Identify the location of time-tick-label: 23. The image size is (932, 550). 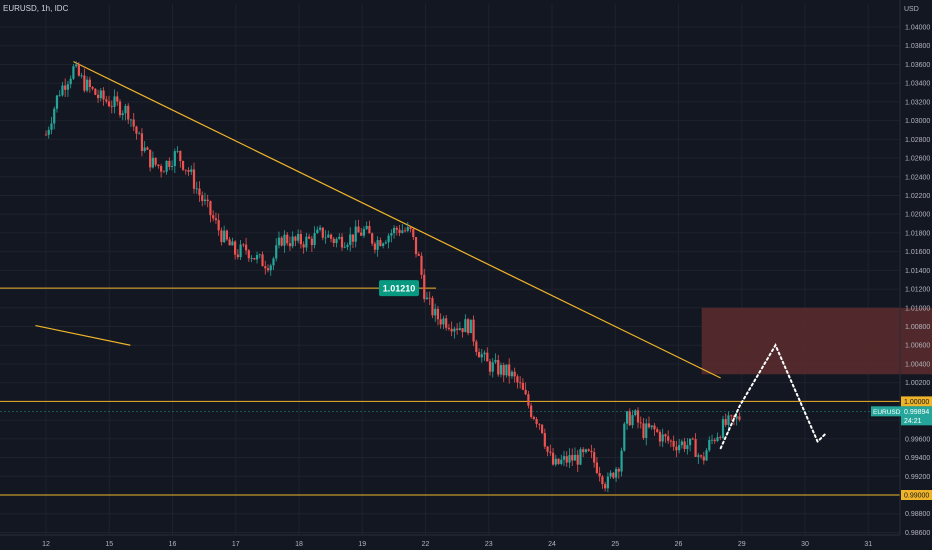
(489, 544).